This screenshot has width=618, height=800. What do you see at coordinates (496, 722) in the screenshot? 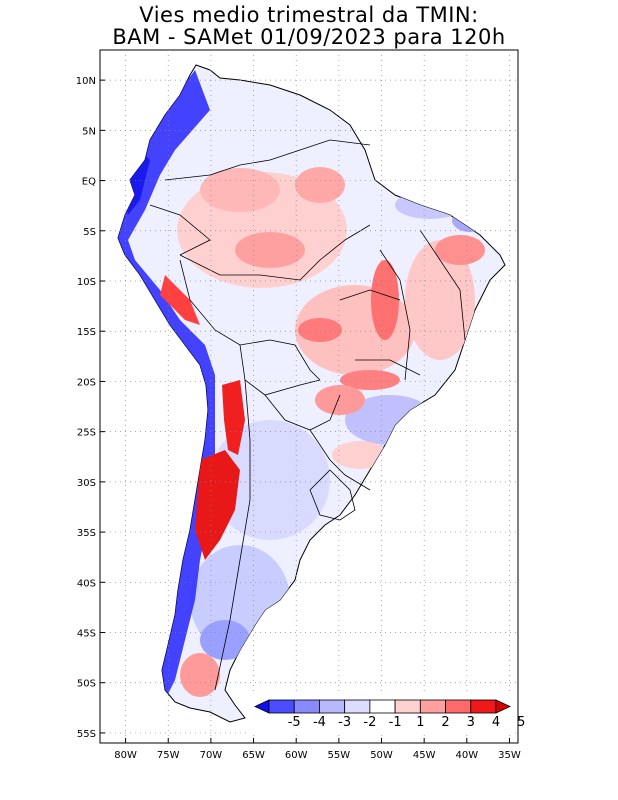
I see `colorbar-label: 4` at bounding box center [496, 722].